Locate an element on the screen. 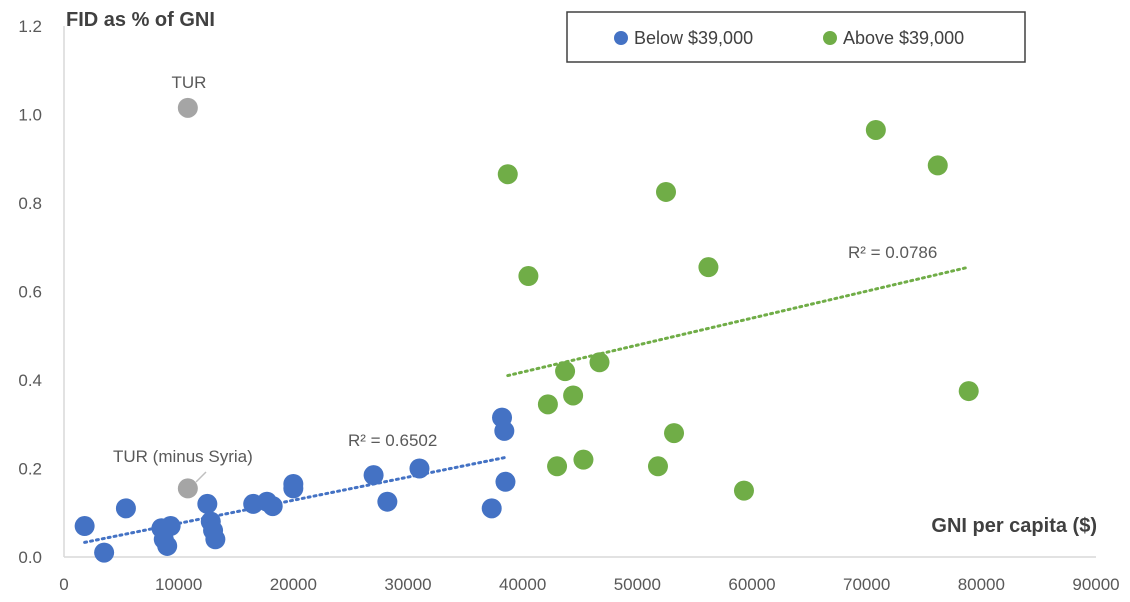  legend-marker-below is located at coordinates (621, 38).